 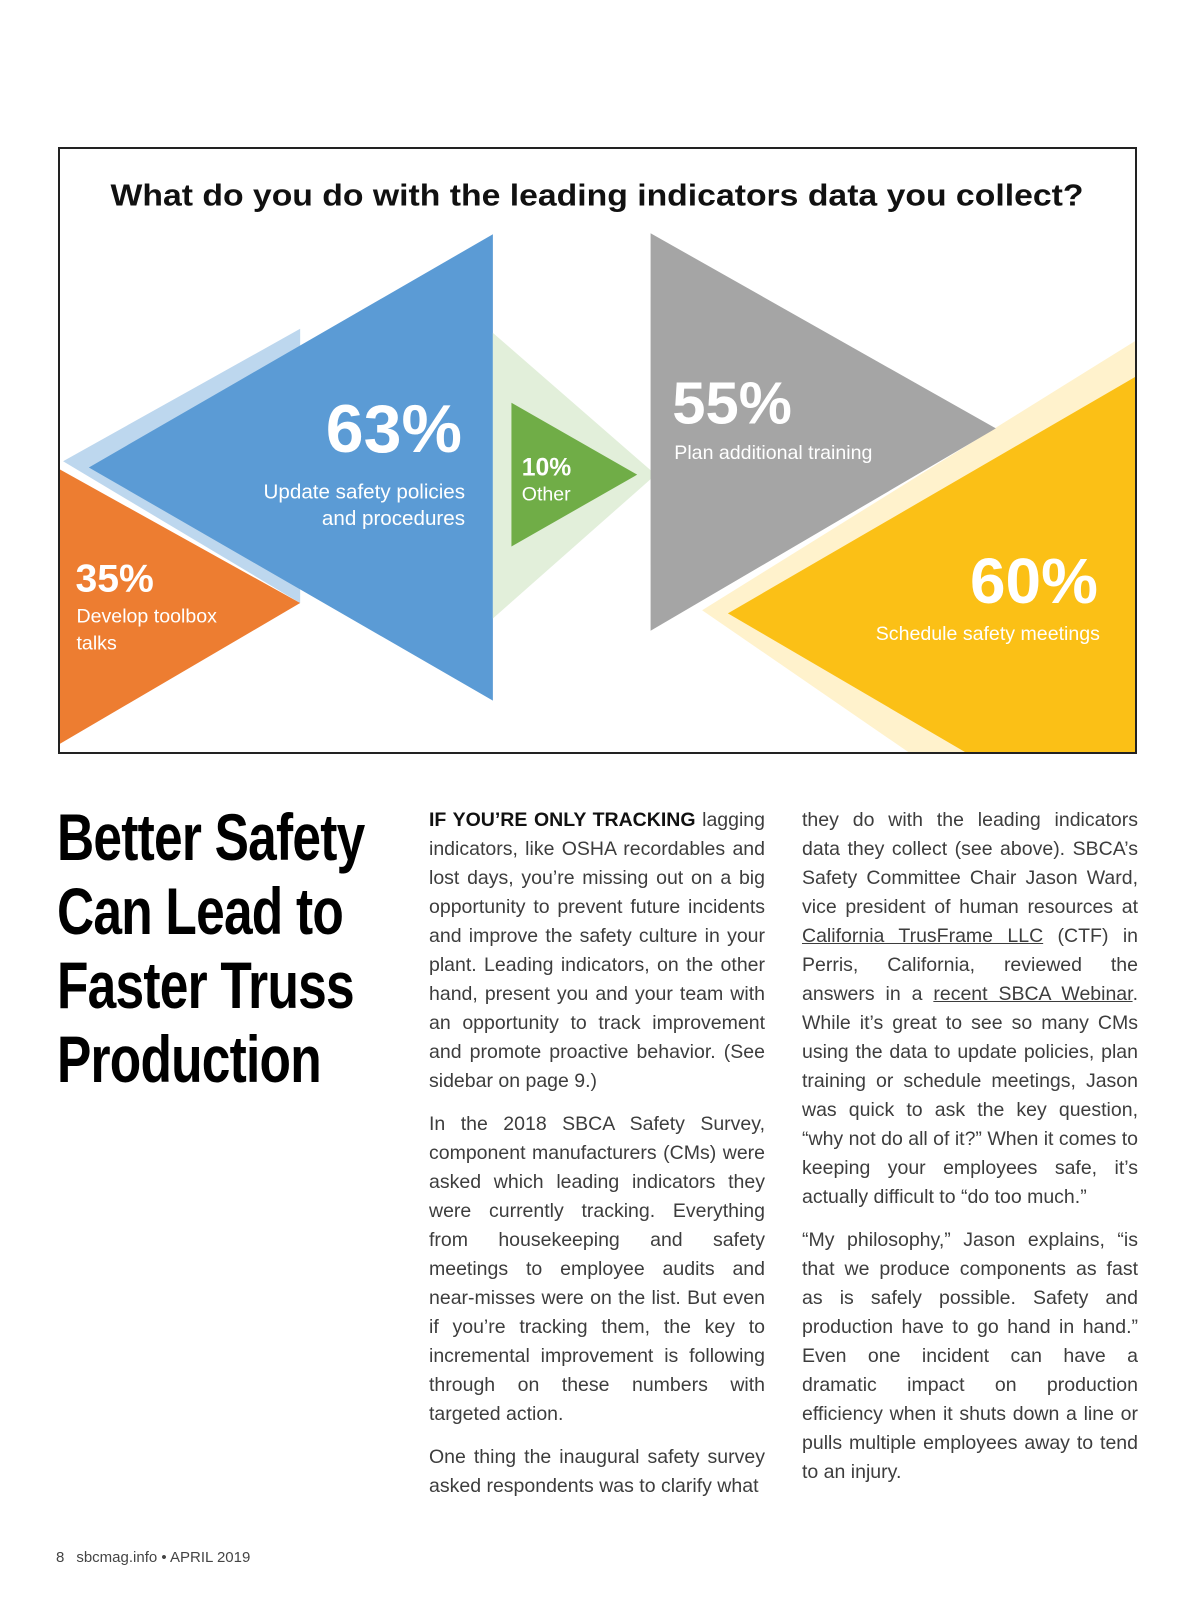 I want to click on sbca-webinar-link: recent SBCA Webinar, so click(x=1033, y=994).